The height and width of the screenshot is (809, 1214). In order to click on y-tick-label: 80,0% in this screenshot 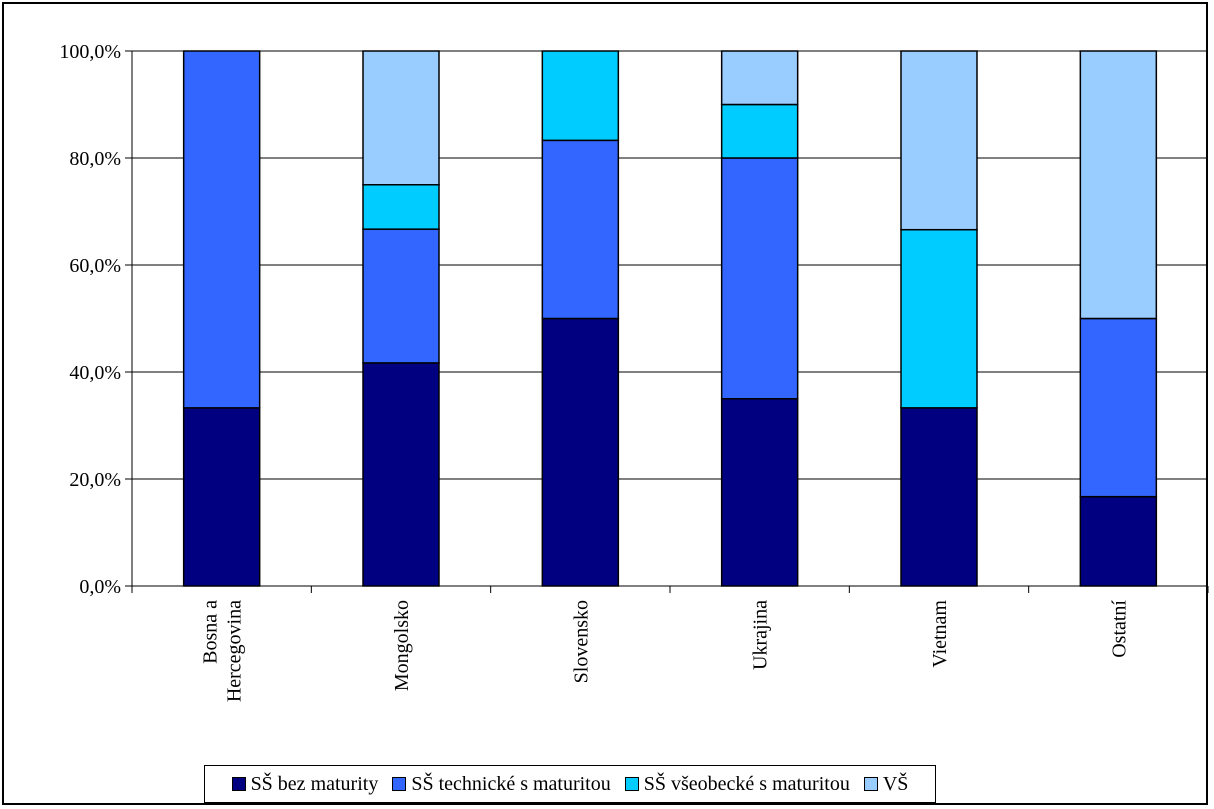, I will do `click(95, 159)`.